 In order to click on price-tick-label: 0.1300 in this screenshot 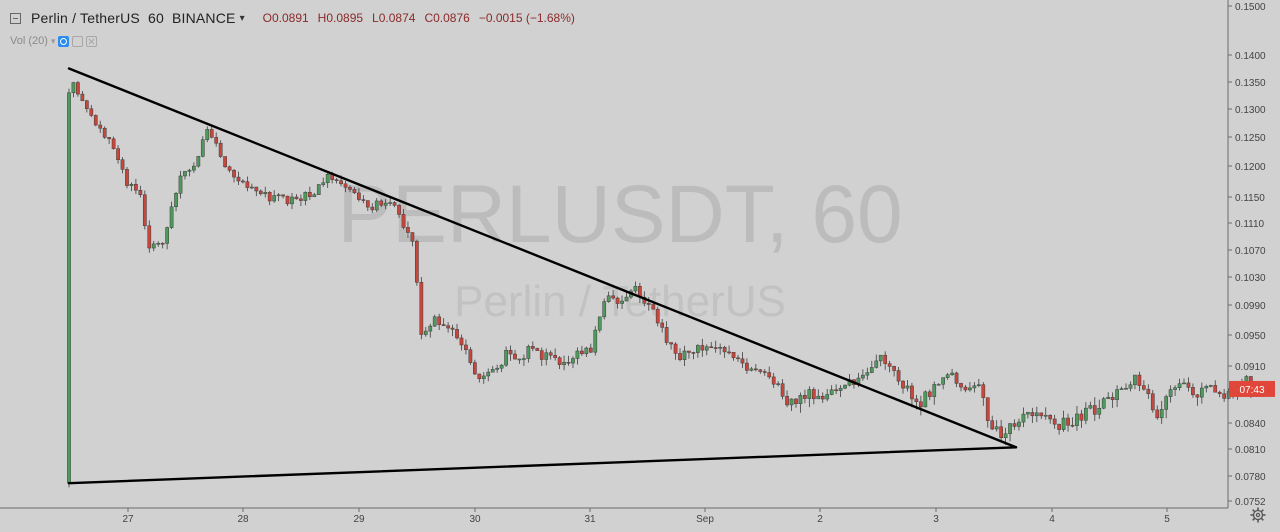, I will do `click(1250, 110)`.